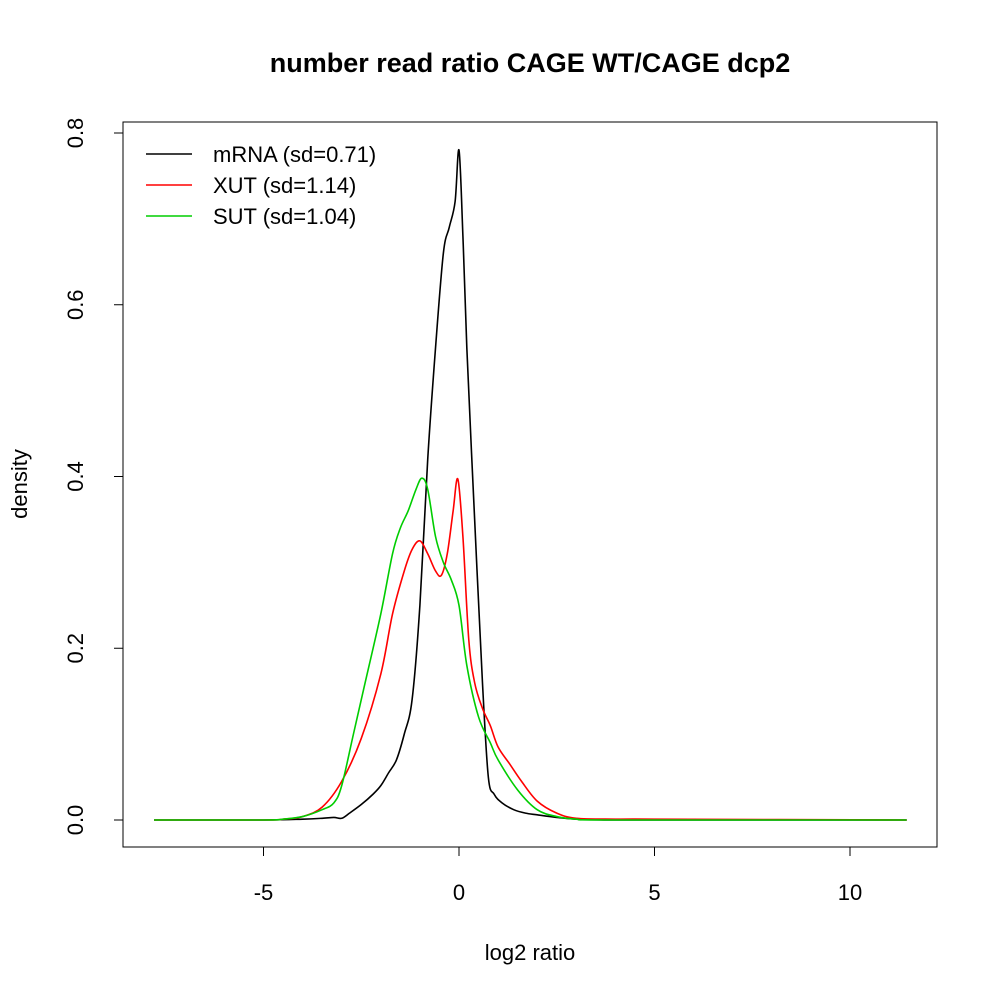 The width and height of the screenshot is (1000, 1005). Describe the element at coordinates (558, 875) in the screenshot. I see `x-axis: -5 0 5 10` at that location.